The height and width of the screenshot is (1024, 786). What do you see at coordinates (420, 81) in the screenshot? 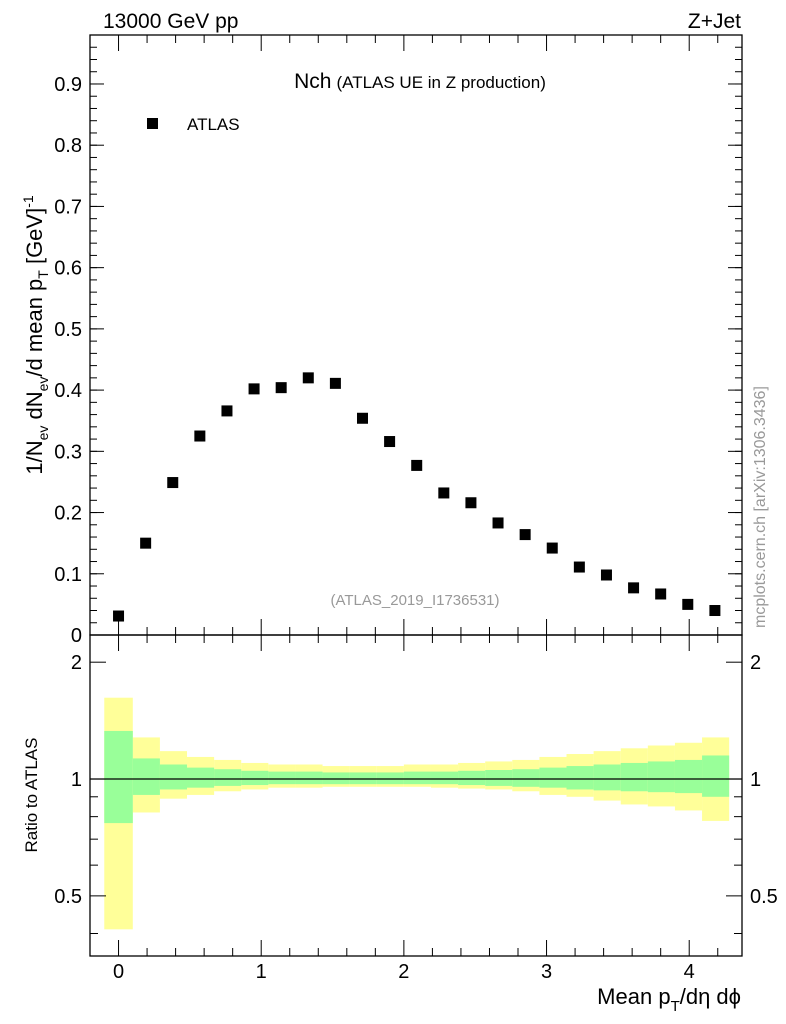
I see `plot-title: Nch (ATLAS UE in Z production)` at bounding box center [420, 81].